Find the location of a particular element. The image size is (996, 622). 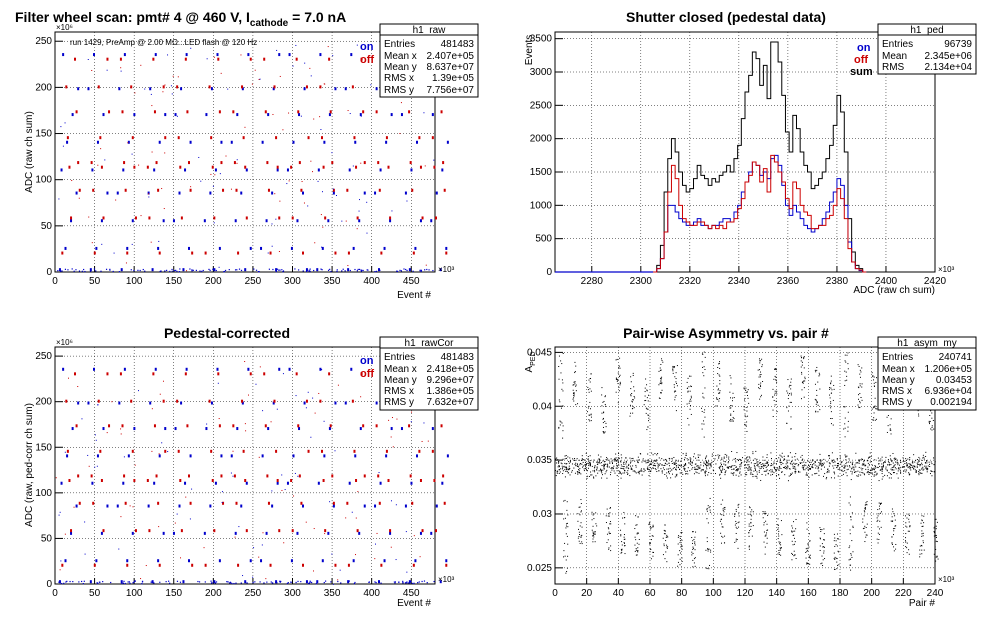

x-tick-label: 40 is located at coordinates (619, 593).